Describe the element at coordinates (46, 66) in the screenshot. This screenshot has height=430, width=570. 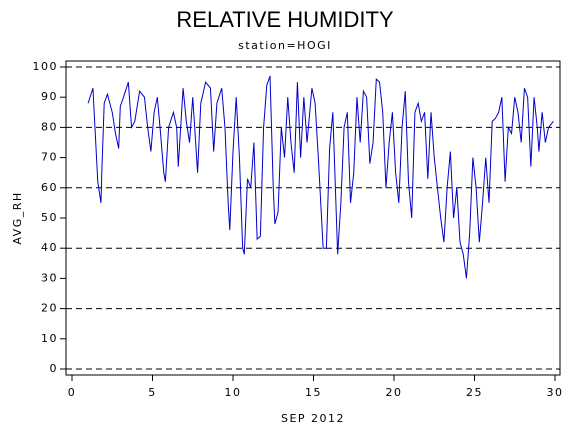
I see `y-tick-label: 100` at that location.